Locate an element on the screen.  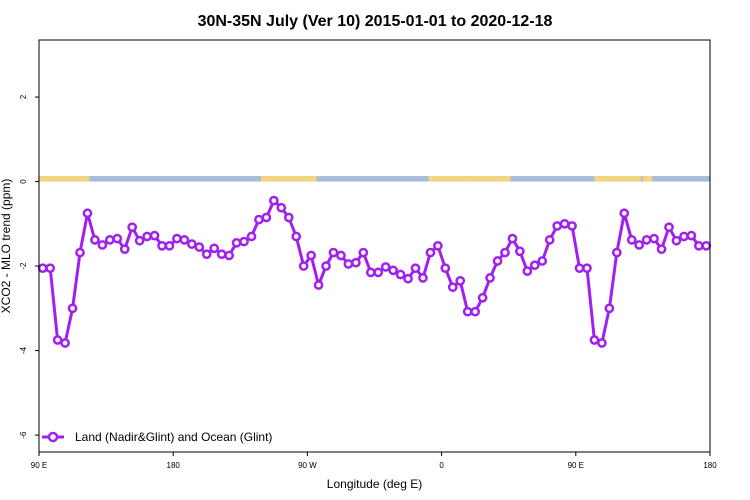
ocean-strip is located at coordinates (374, 179).